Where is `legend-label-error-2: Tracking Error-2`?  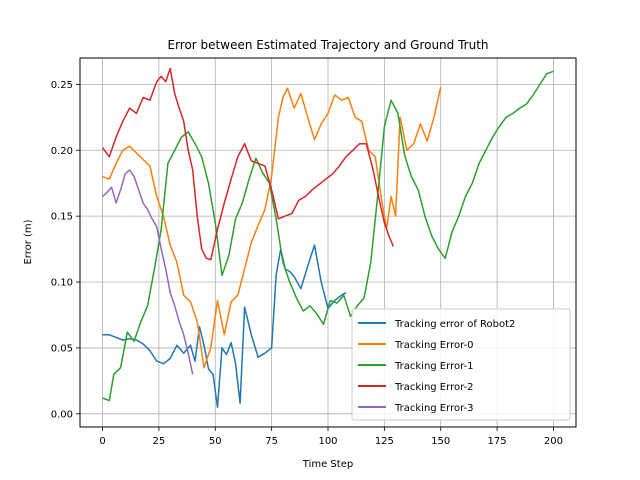 legend-label-error-2: Tracking Error-2 is located at coordinates (434, 387).